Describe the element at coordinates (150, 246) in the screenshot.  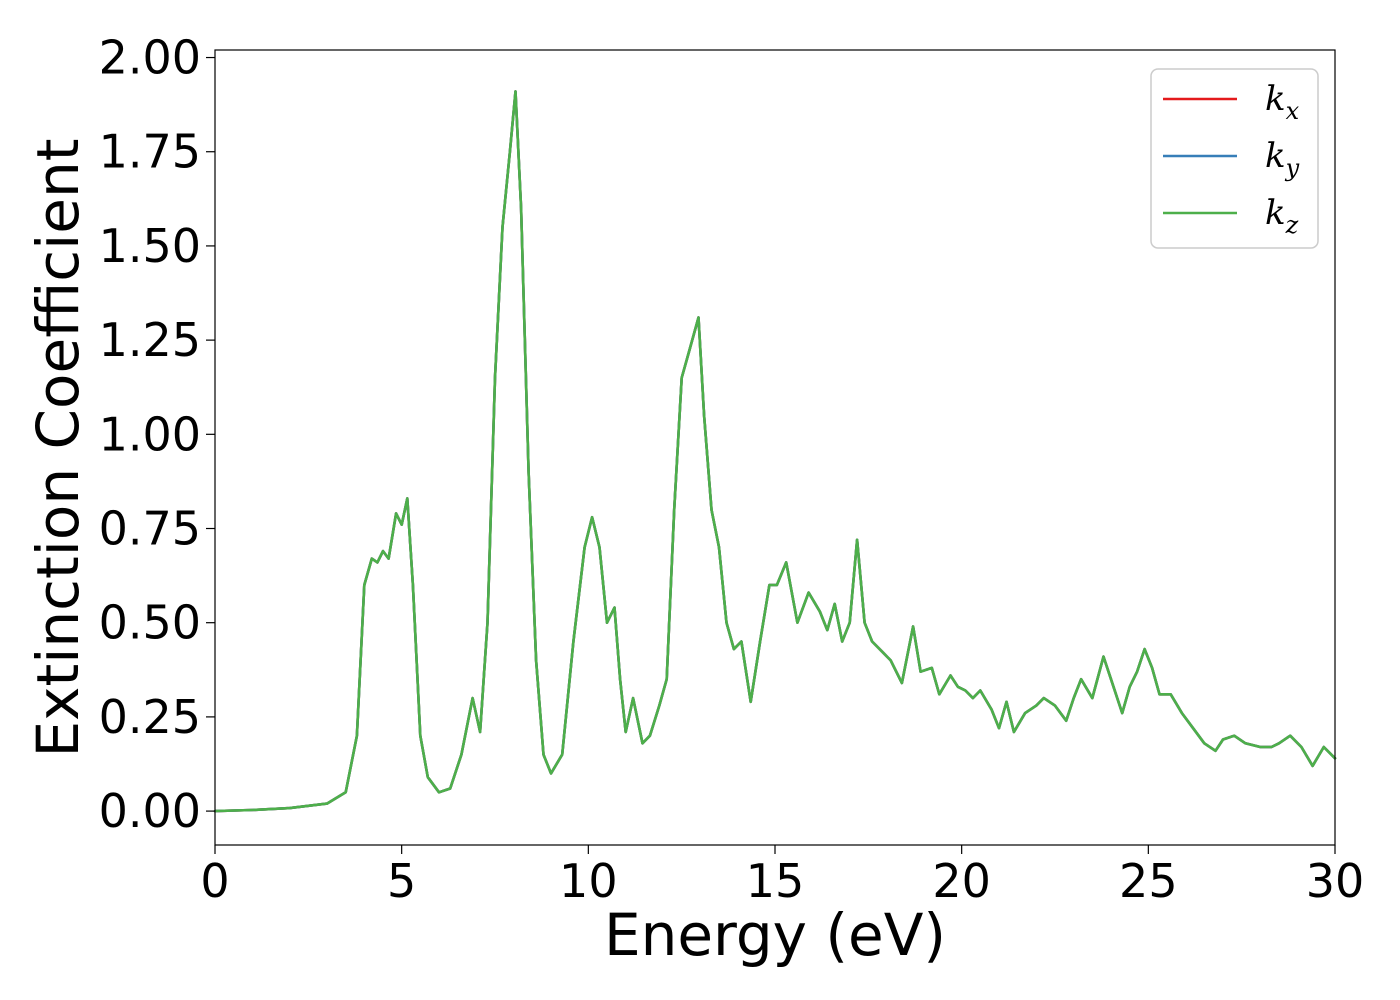
I see `y-tick-label: 1.50` at that location.